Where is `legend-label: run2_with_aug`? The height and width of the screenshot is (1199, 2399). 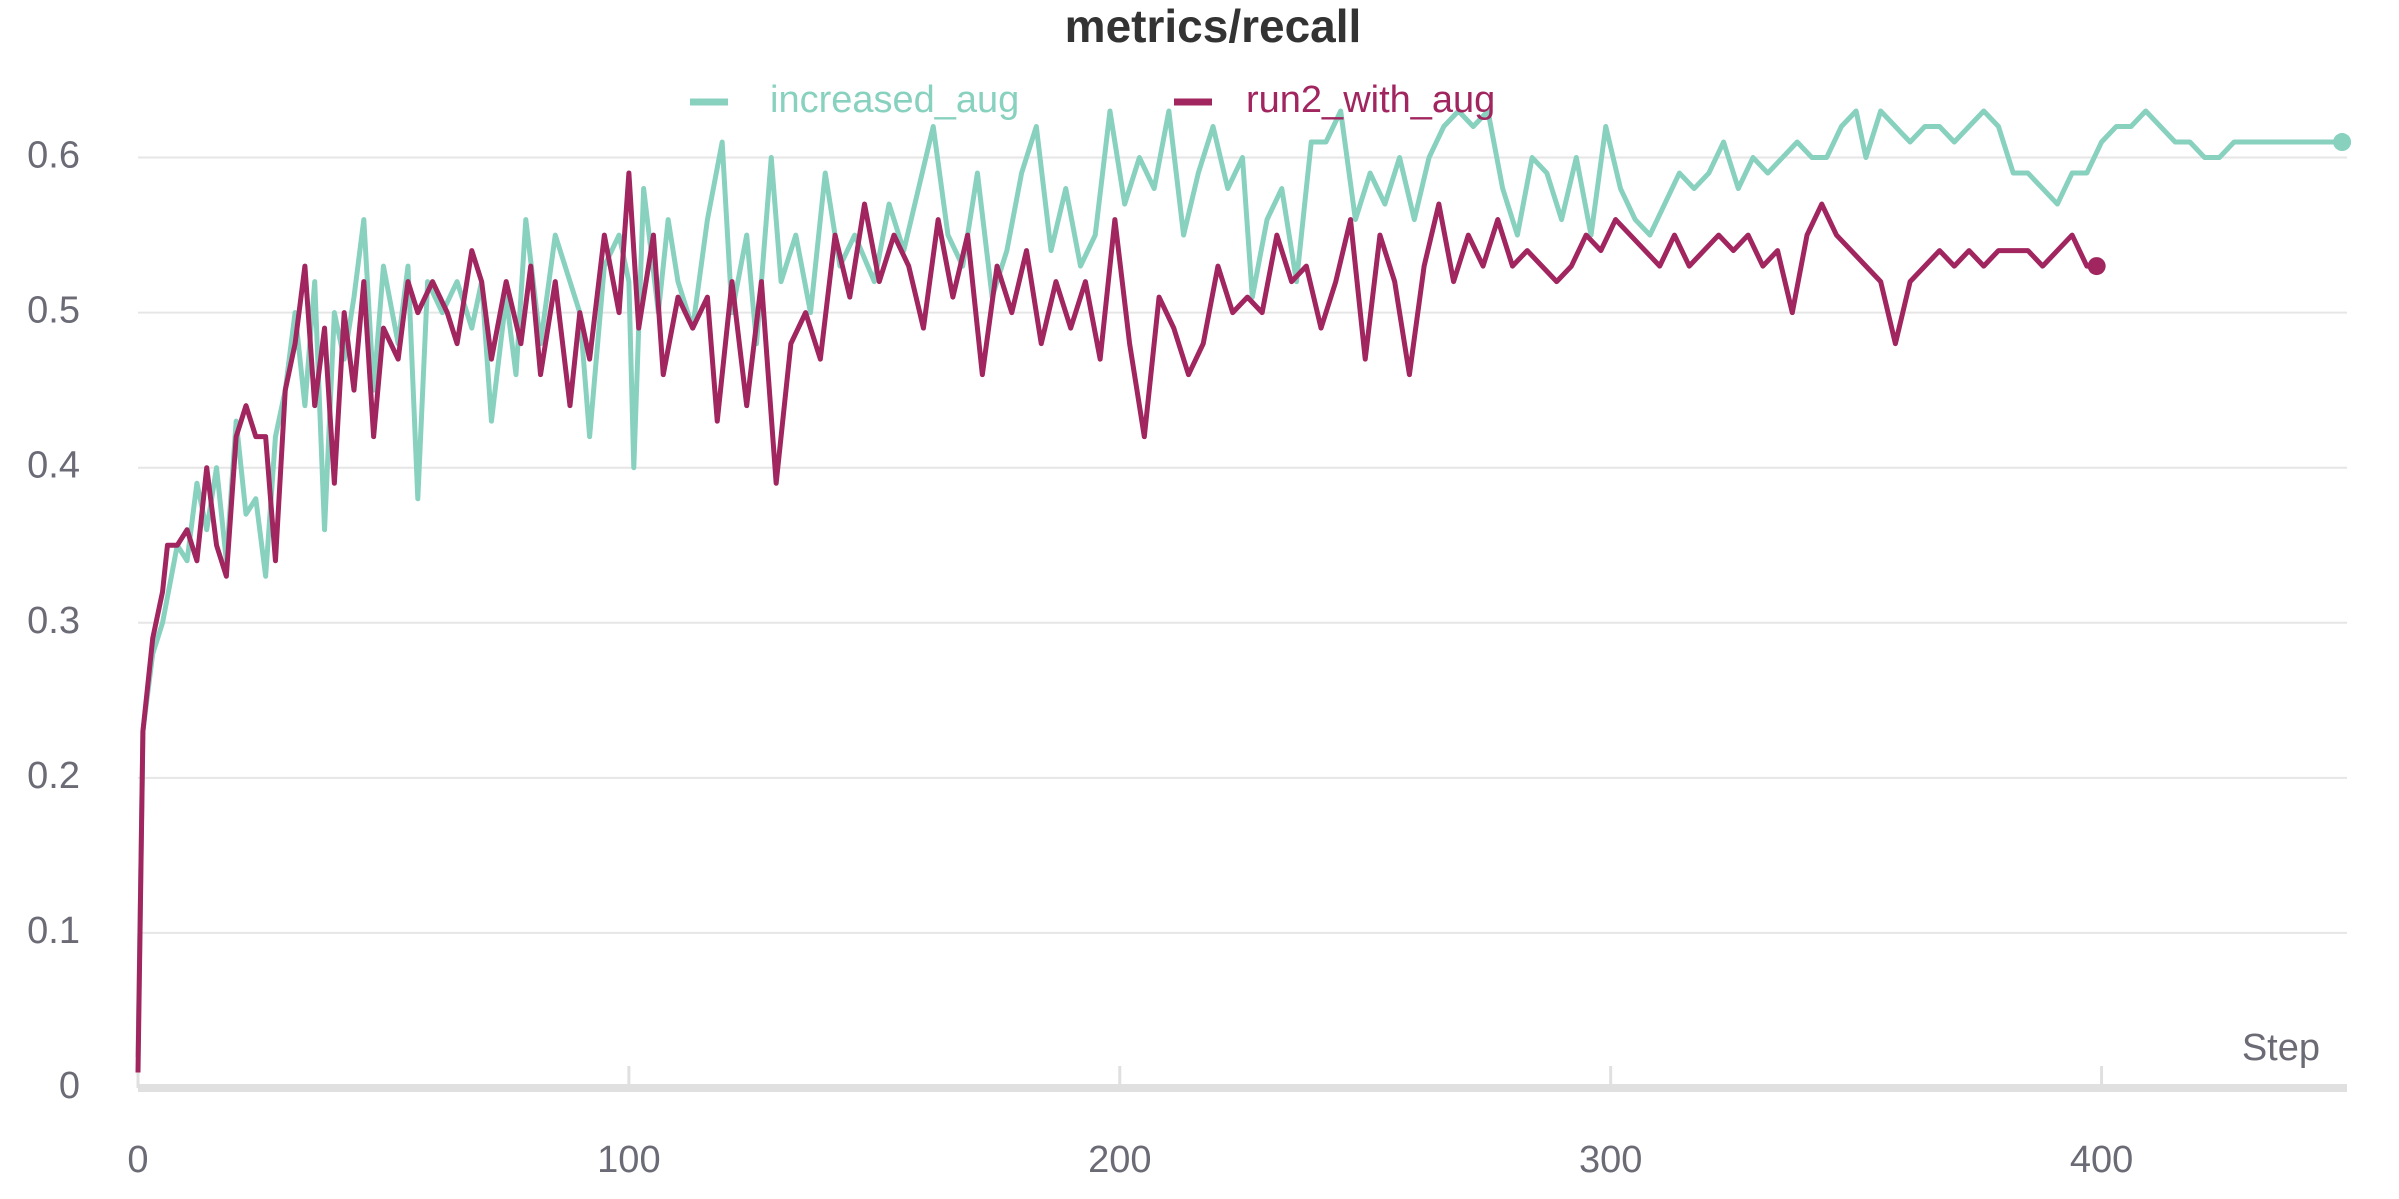
legend-label: run2_with_aug is located at coordinates (1370, 100).